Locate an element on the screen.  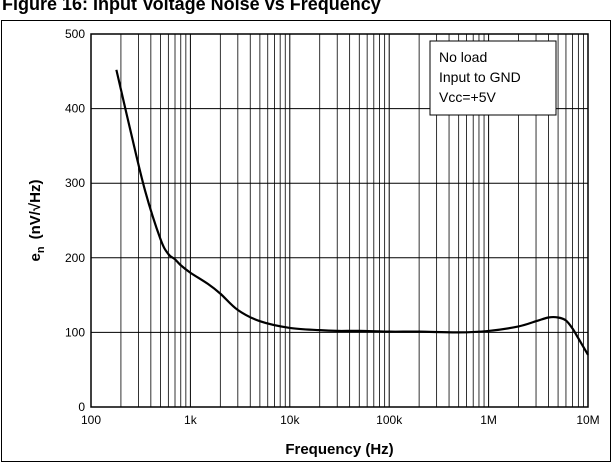
y-axis-title: en (nV/√Hz) is located at coordinates (37, 221).